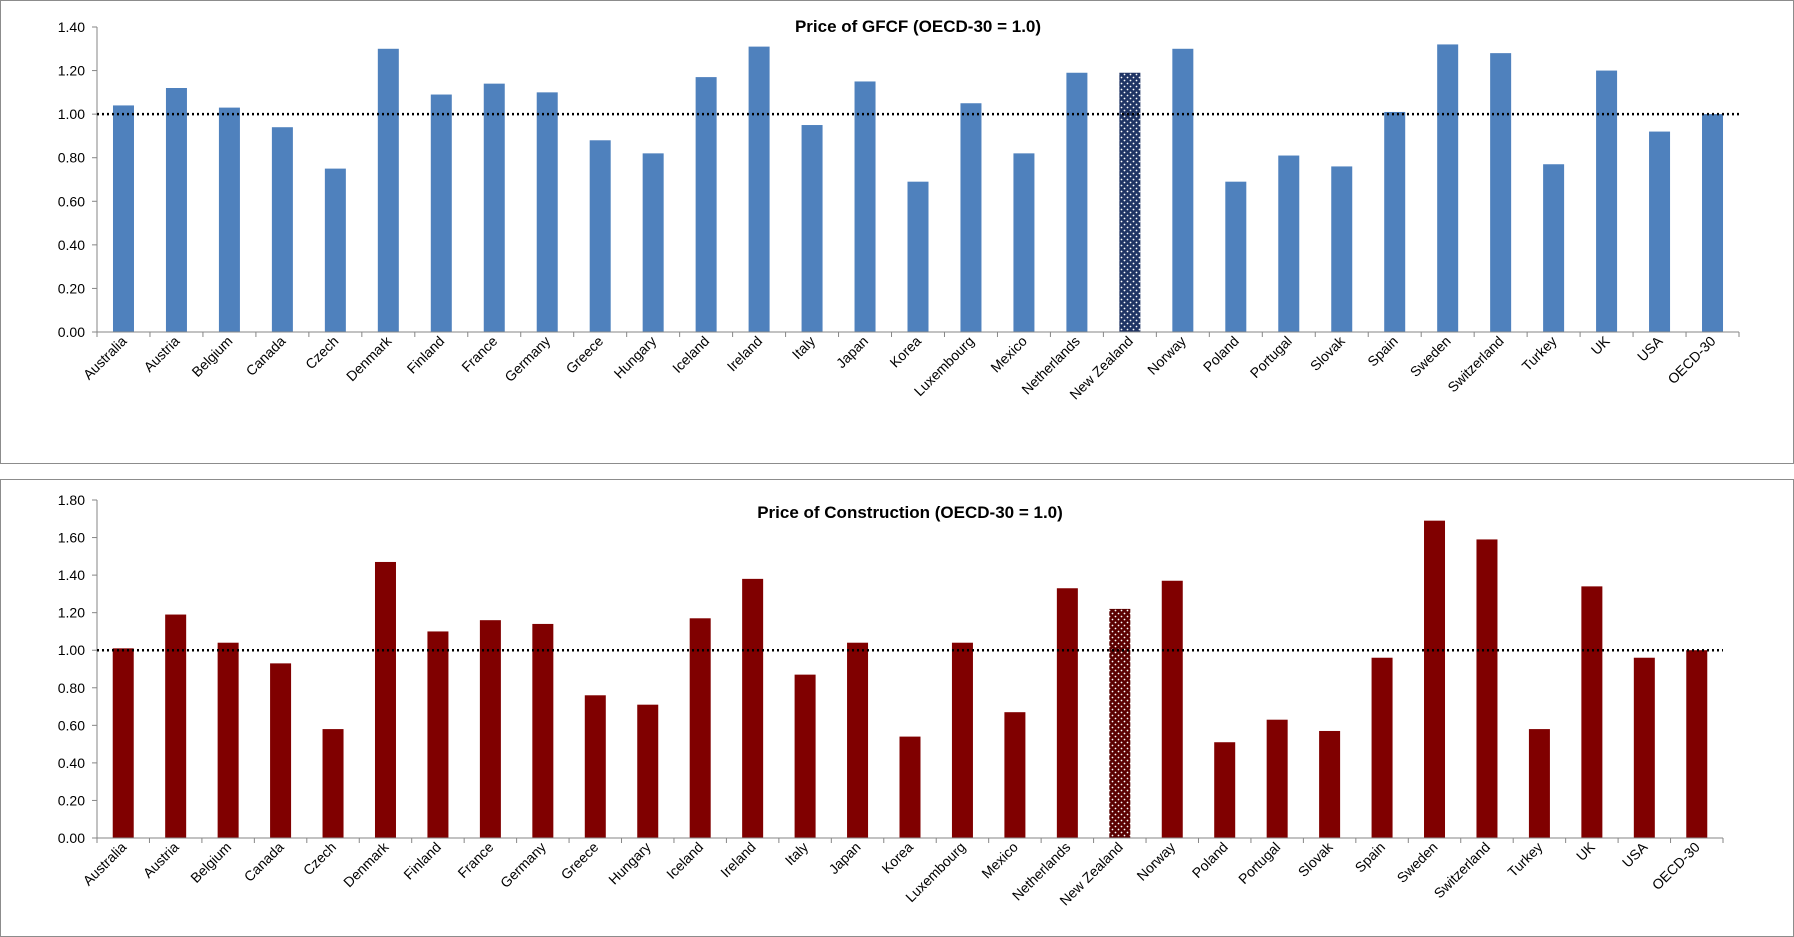 This screenshot has width=1794, height=937. I want to click on construction-category-label: Iceland, so click(684, 860).